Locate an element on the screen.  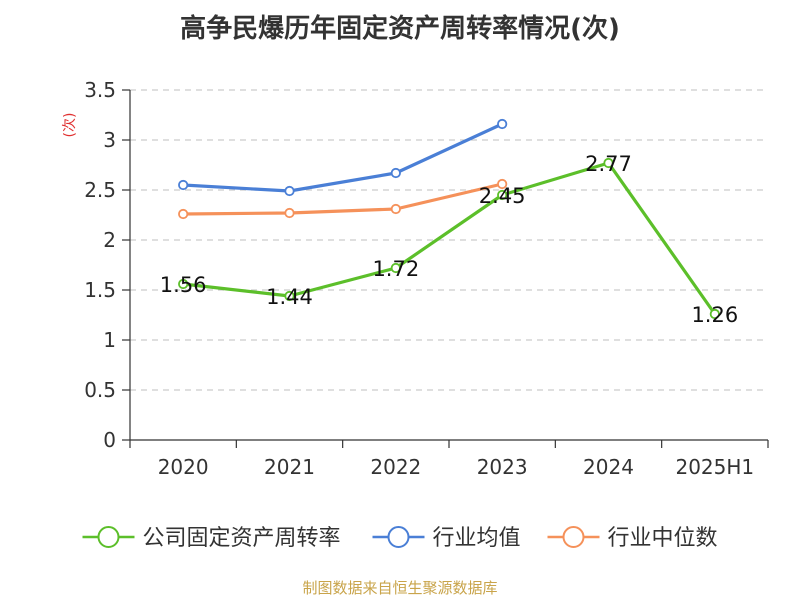
legend-label: 行业均值 is located at coordinates (477, 538).